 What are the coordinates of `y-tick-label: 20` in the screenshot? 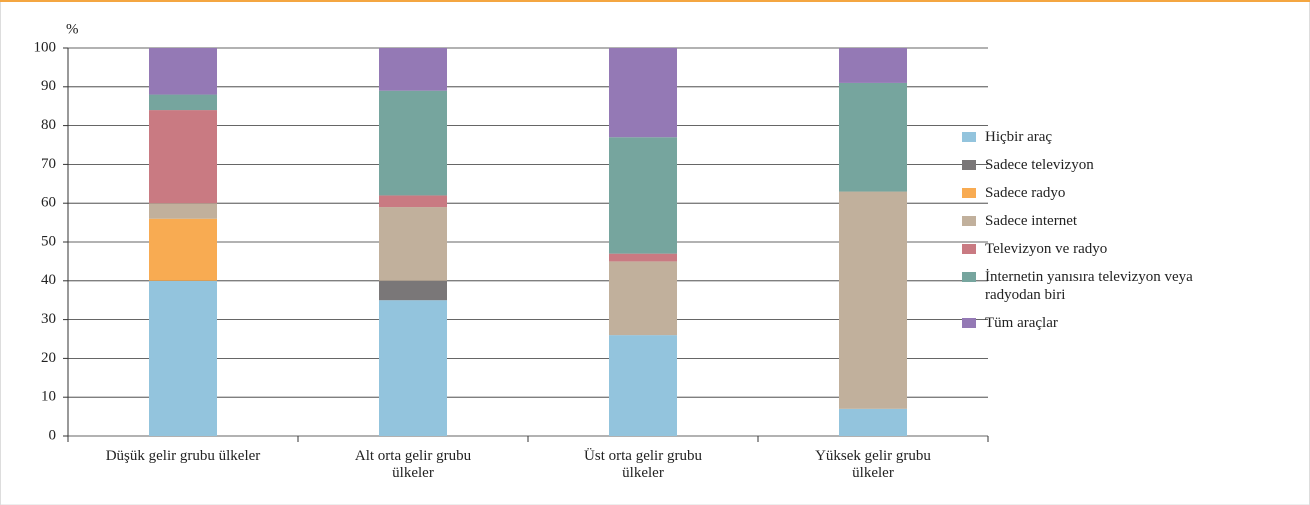 It's located at (48, 358).